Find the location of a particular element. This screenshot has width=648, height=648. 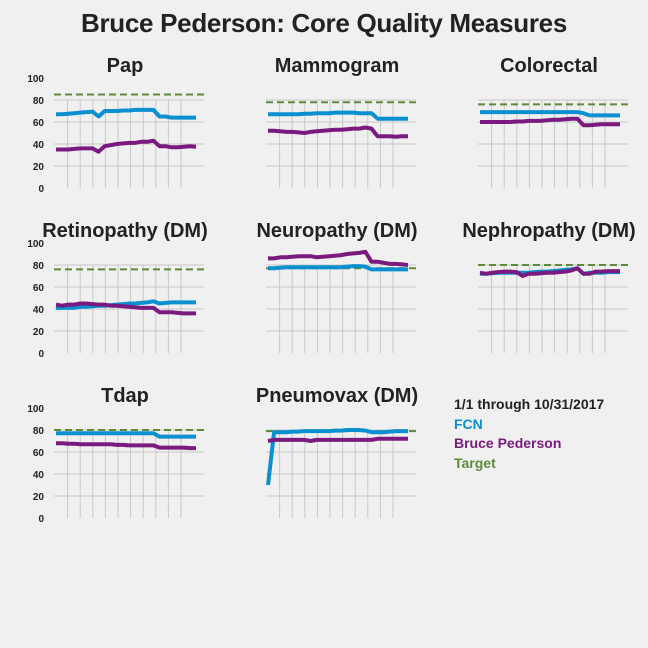

chart-title: Mammogram is located at coordinates (337, 66).